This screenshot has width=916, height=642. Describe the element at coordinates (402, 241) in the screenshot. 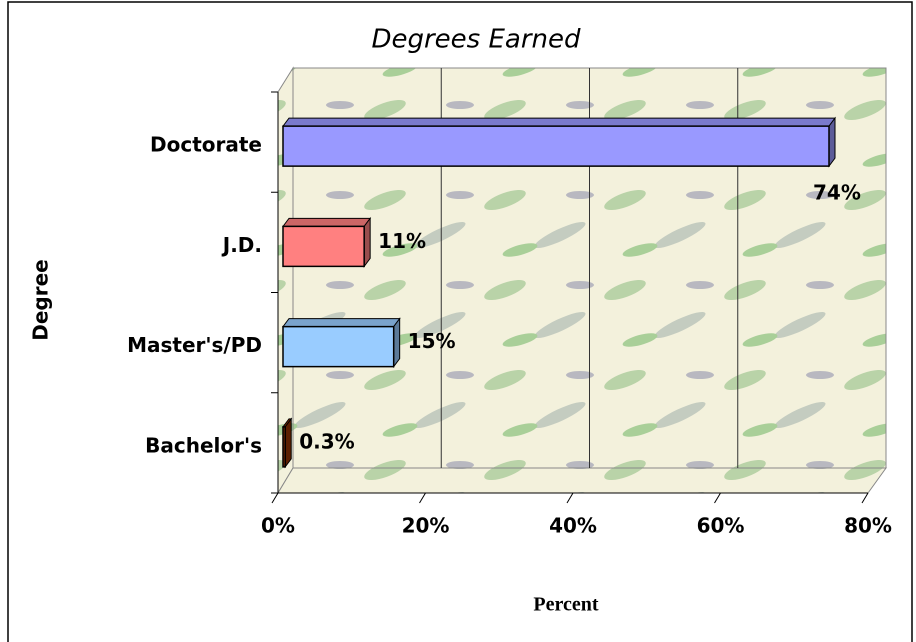

I see `data-label: 11%` at that location.